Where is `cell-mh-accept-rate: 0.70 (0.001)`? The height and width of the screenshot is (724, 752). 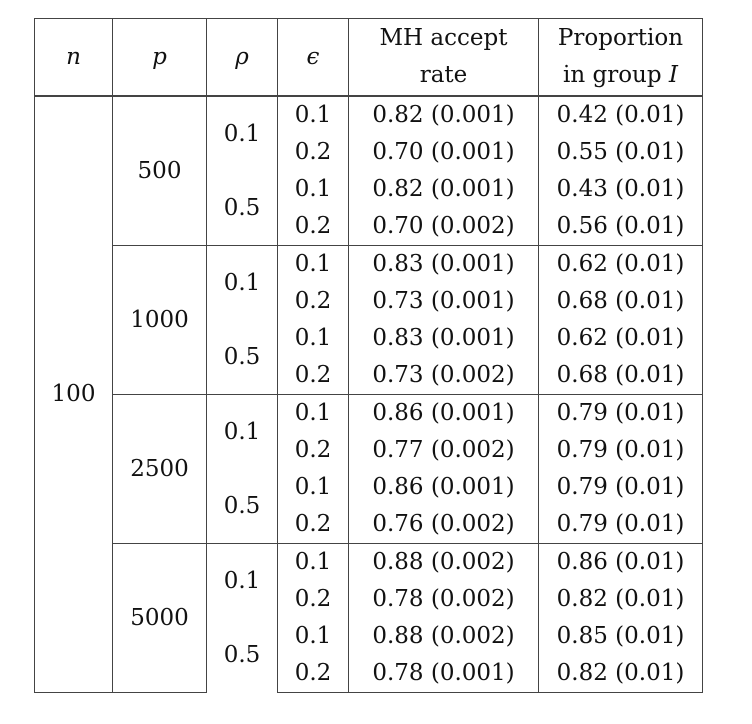
cell-mh-accept-rate: 0.70 (0.001) is located at coordinates (443, 152).